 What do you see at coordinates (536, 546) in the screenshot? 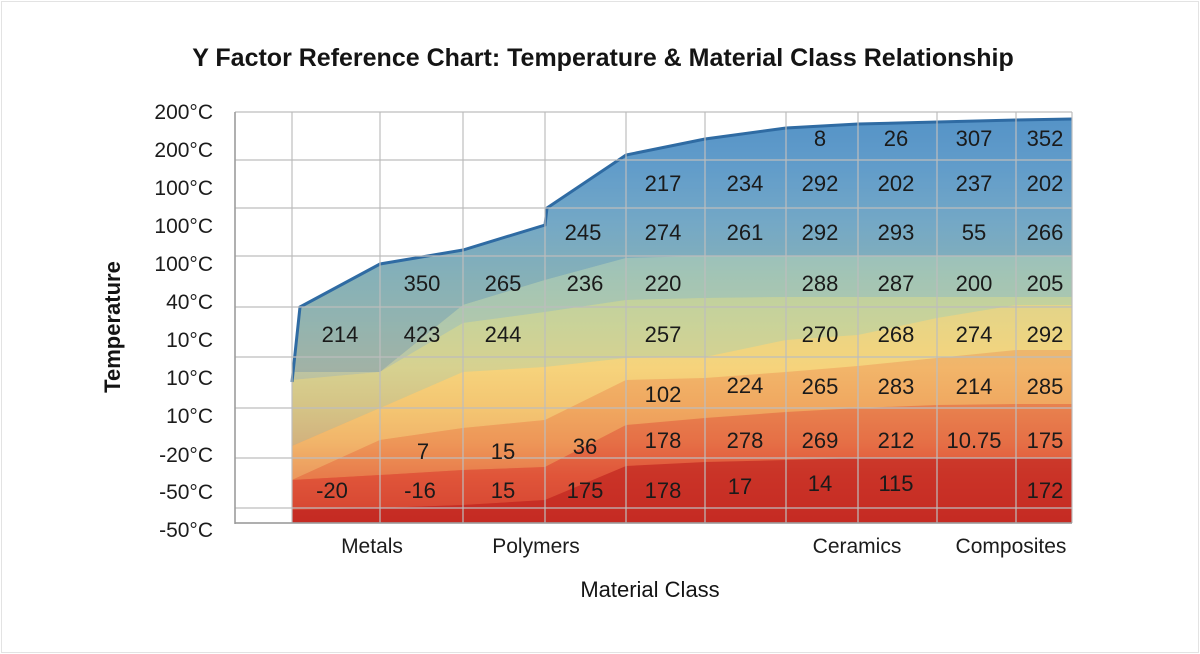
I see `x-tick-label: Polymers` at bounding box center [536, 546].